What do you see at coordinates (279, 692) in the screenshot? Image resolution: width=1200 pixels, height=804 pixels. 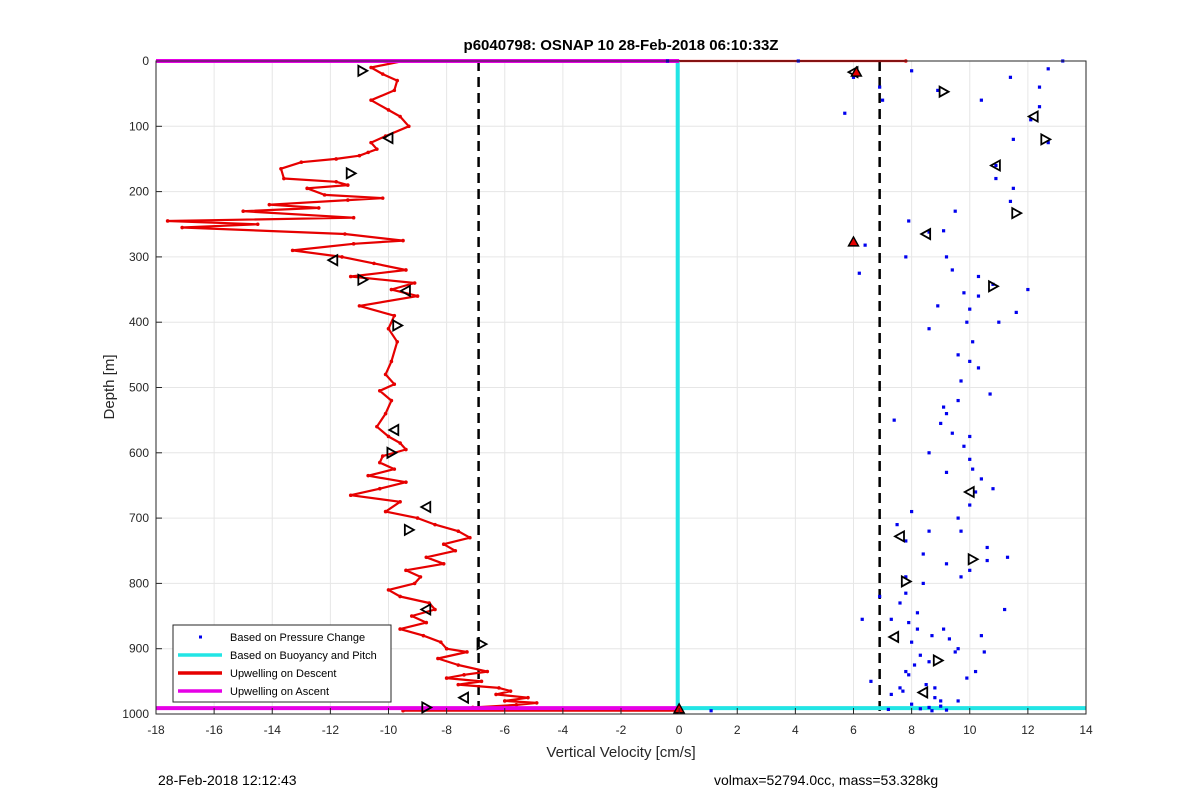 I see `legend-entry-label: Upwelling on Ascent` at bounding box center [279, 692].